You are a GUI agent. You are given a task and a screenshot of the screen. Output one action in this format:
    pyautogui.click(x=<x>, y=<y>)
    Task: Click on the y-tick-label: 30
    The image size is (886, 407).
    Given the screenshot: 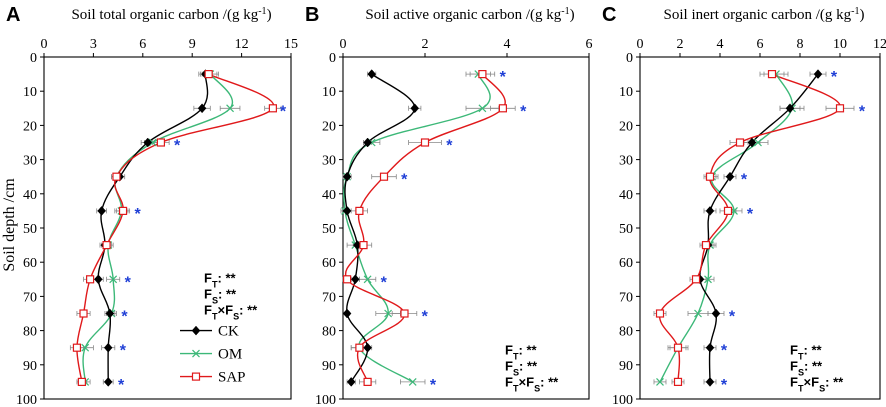 What is the action you would take?
    pyautogui.click(x=30, y=161)
    